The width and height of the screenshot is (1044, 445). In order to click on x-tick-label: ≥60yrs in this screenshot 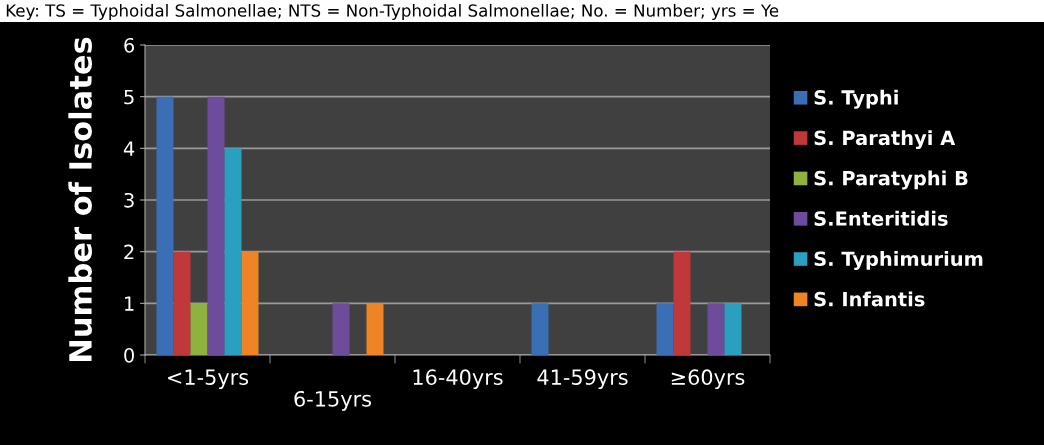, I will do `click(708, 379)`.